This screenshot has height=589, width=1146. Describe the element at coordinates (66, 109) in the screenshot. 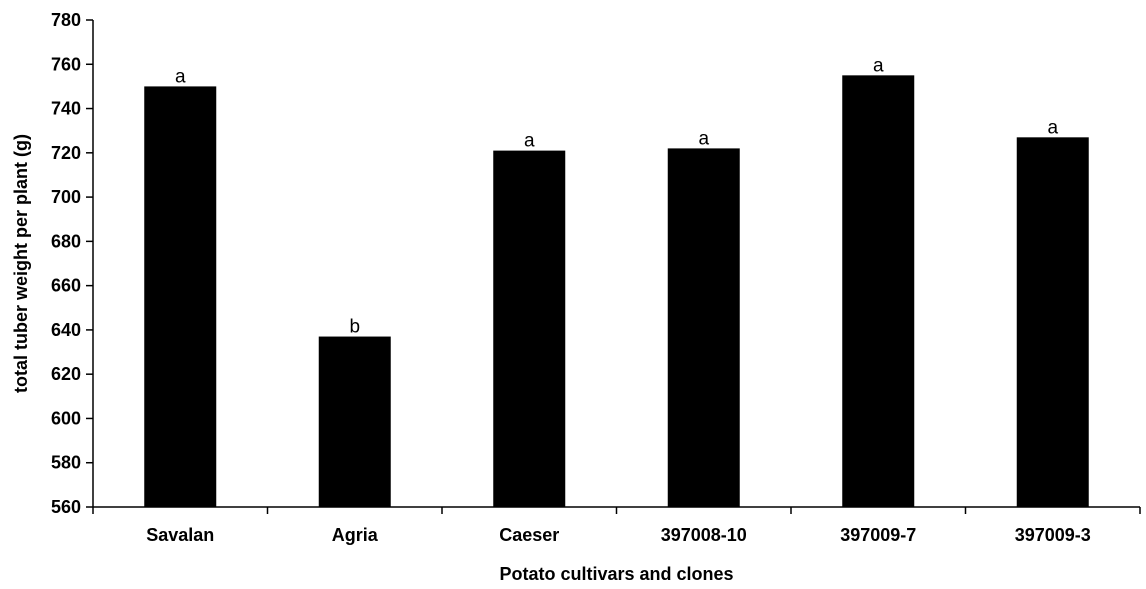

I see `y-tick-label: 740` at that location.